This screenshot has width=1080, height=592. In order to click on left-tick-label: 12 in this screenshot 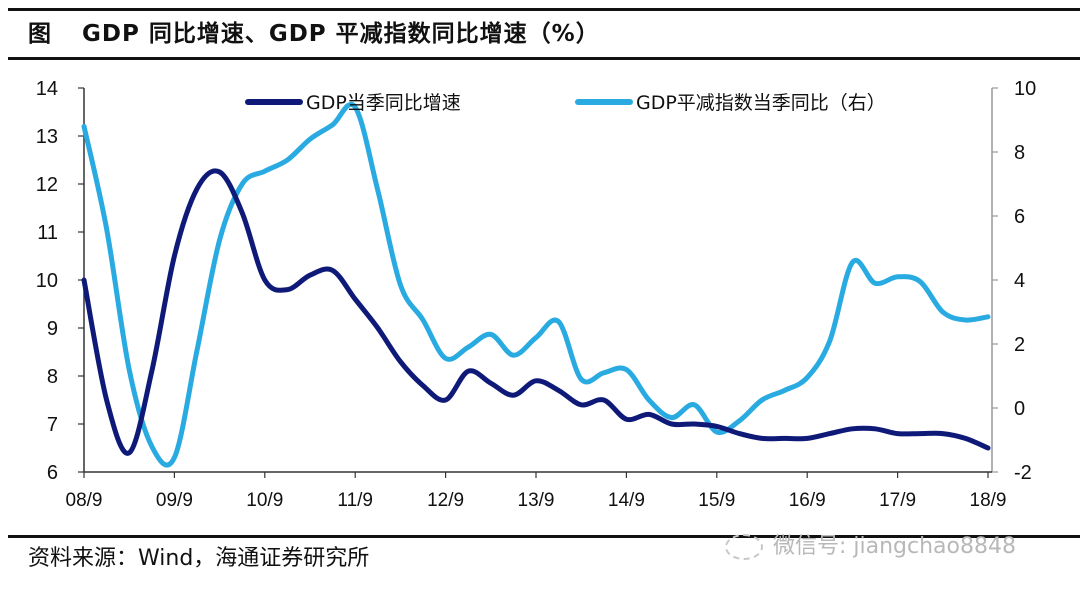, I will do `click(47, 185)`.